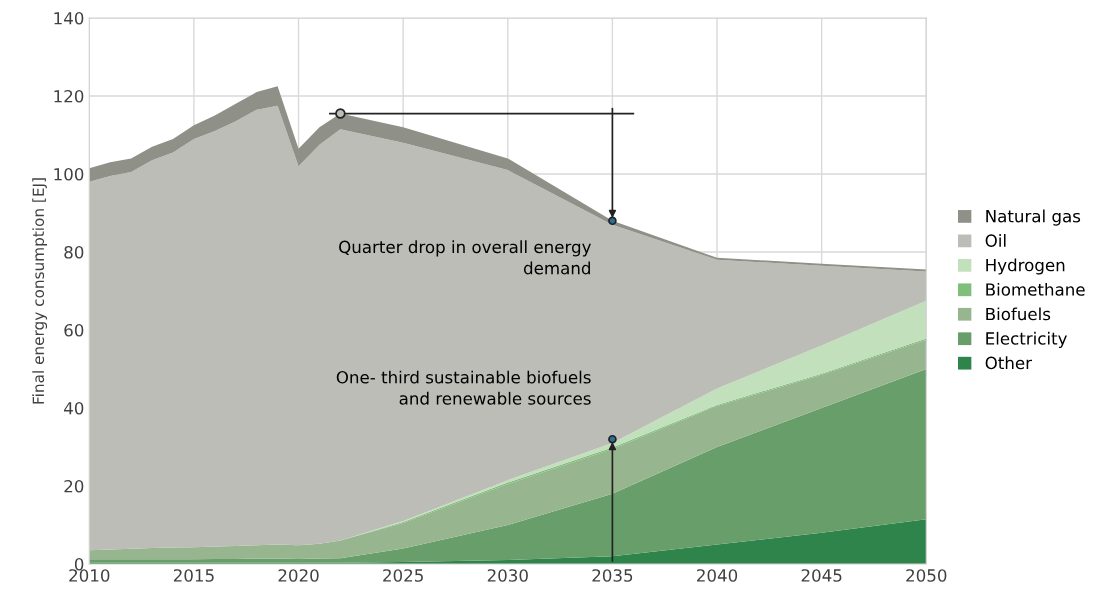 This screenshot has width=1116, height=600. I want to click on annotation: Quarter drop in overall energy demand, so click(465, 257).